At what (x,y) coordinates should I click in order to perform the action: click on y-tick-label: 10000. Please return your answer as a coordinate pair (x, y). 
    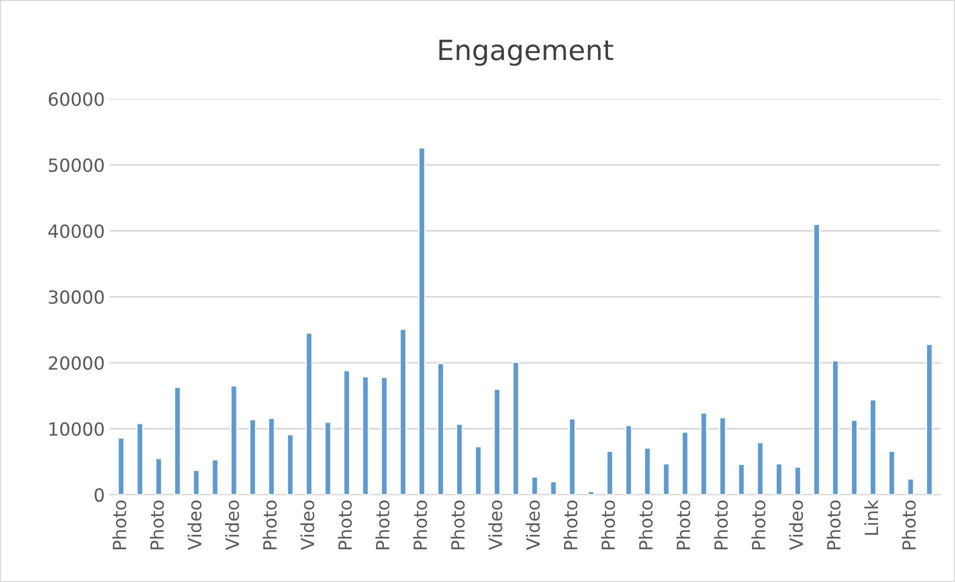
    Looking at the image, I should click on (77, 429).